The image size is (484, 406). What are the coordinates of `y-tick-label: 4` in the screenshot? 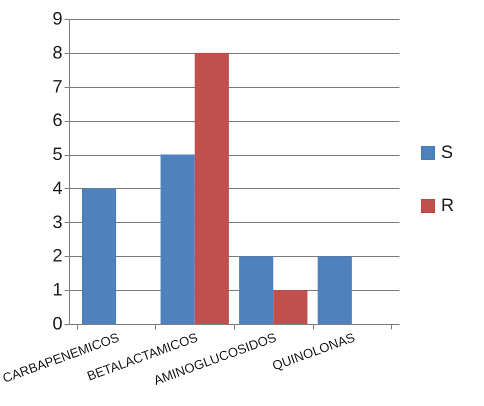 It's located at (57, 188).